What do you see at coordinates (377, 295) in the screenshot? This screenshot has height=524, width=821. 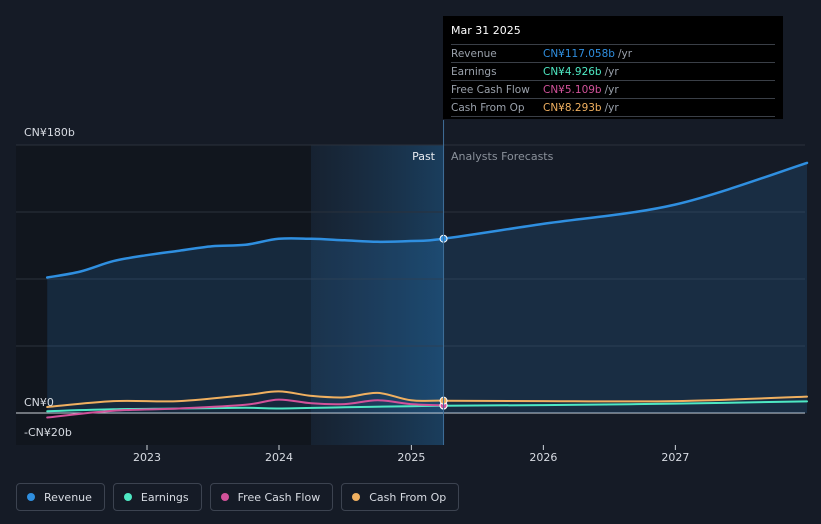 I see `past-highlight` at bounding box center [377, 295].